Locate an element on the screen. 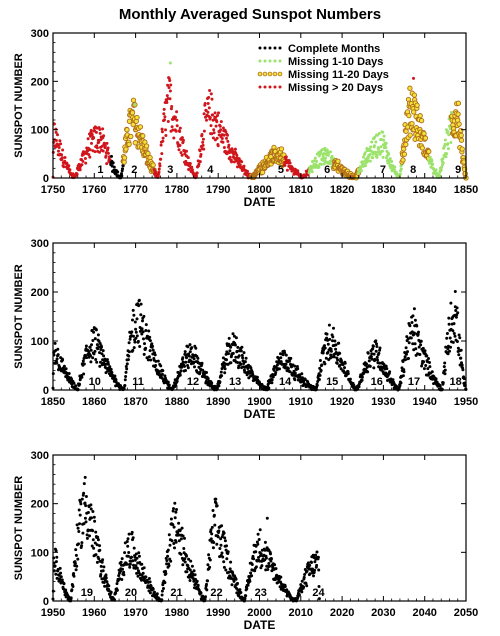 The image size is (500, 636). x-tick-label: 1970 is located at coordinates (135, 613).